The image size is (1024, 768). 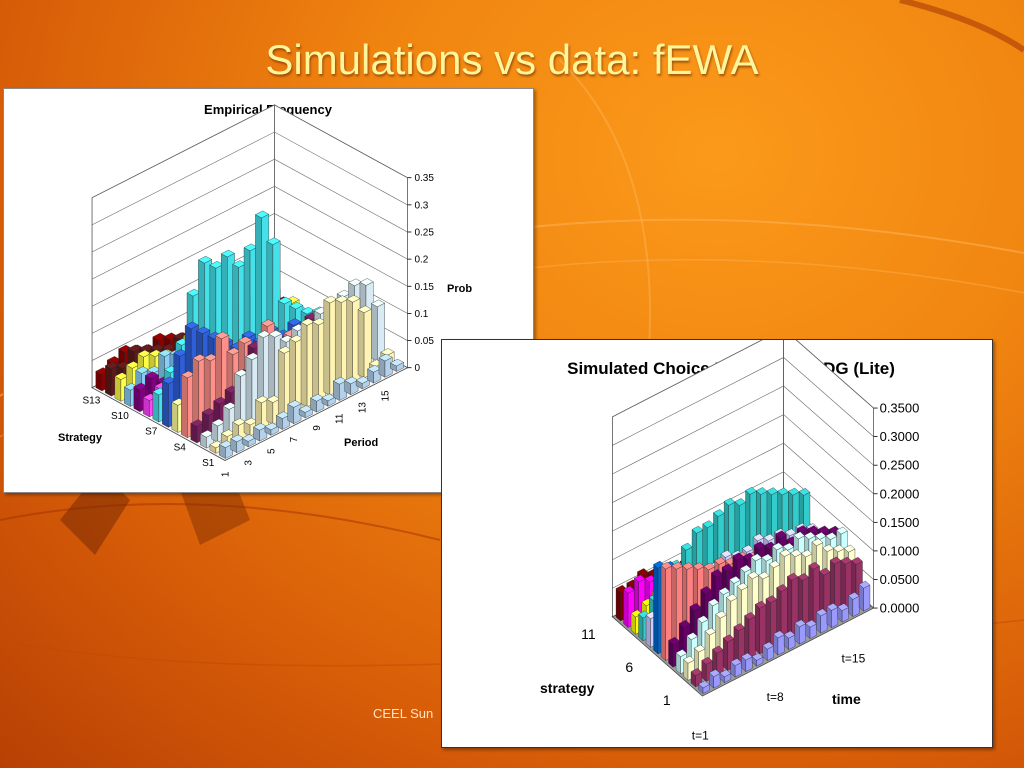 I want to click on y-tick-label: 0.35, so click(x=424, y=178).